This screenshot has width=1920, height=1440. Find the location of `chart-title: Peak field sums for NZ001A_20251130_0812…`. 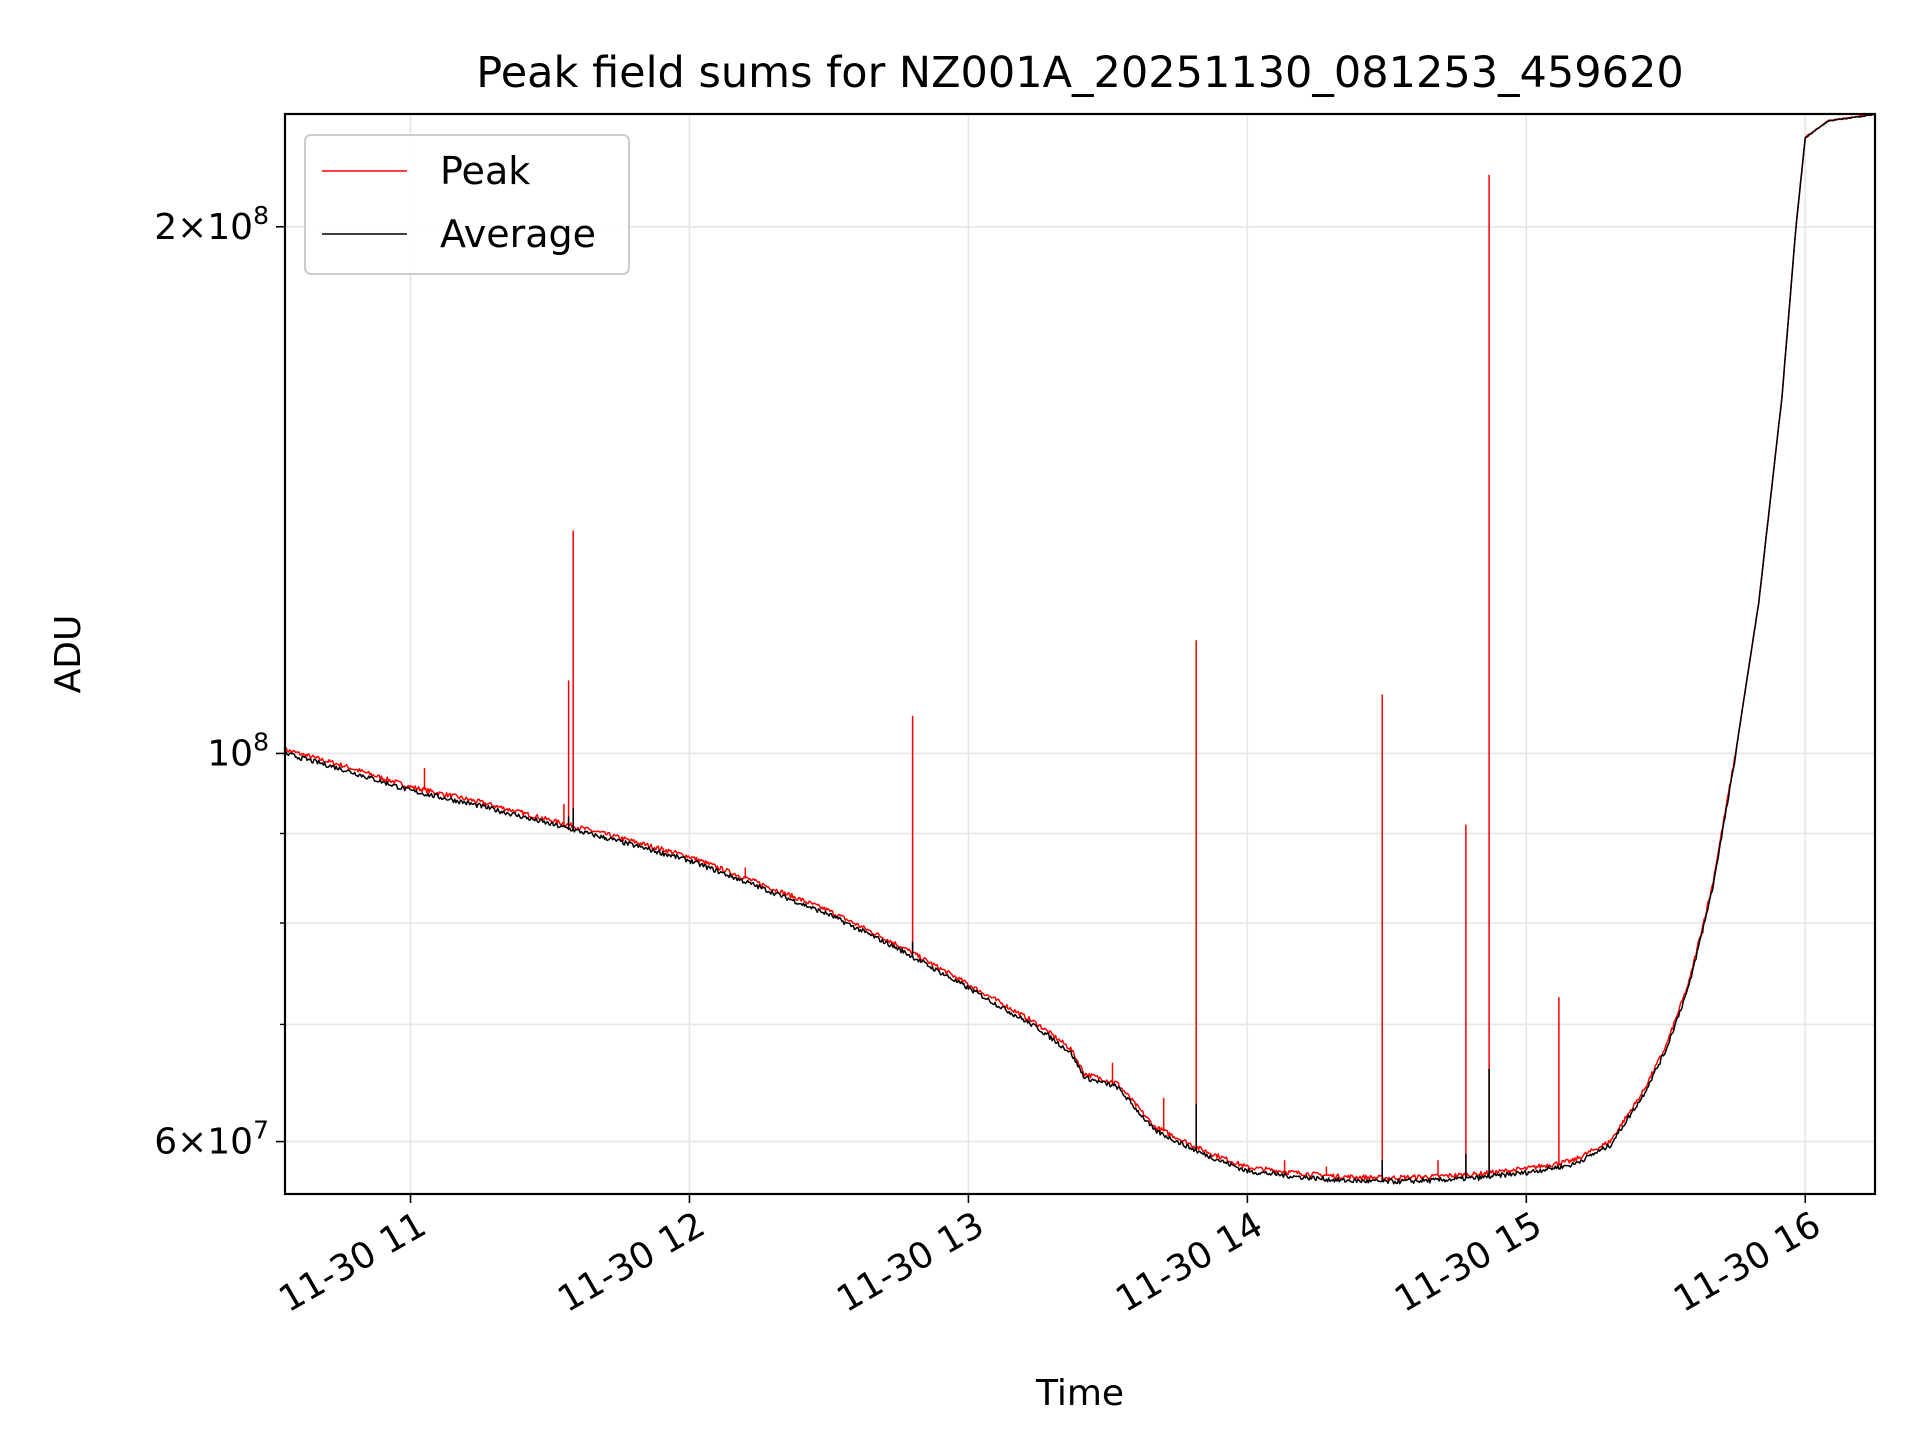

chart-title: Peak field sums for NZ001A_20251130_0812… is located at coordinates (1079, 73).